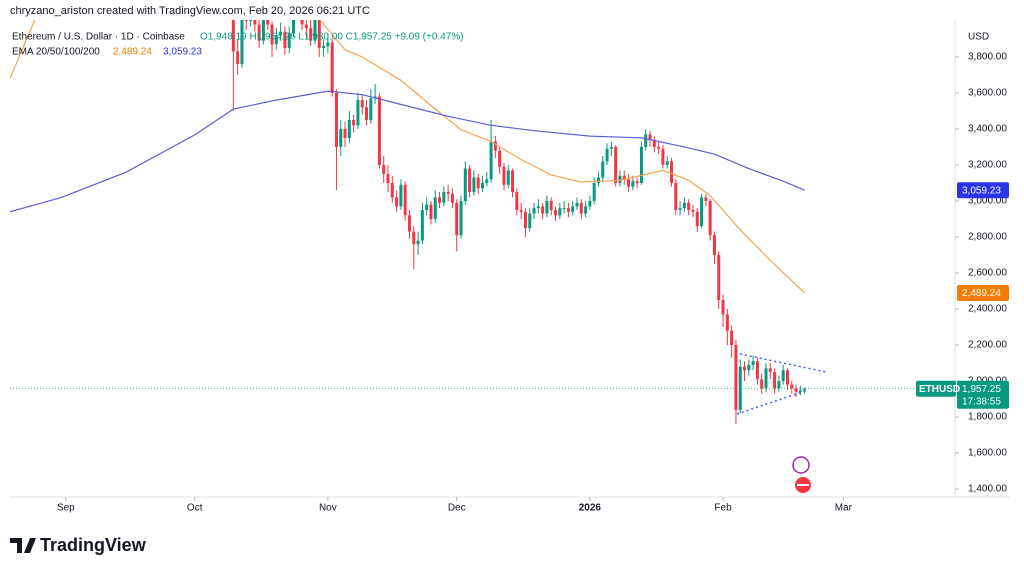 Image resolution: width=1024 pixels, height=572 pixels. I want to click on y-tick-label: 2,600.00, so click(987, 273).